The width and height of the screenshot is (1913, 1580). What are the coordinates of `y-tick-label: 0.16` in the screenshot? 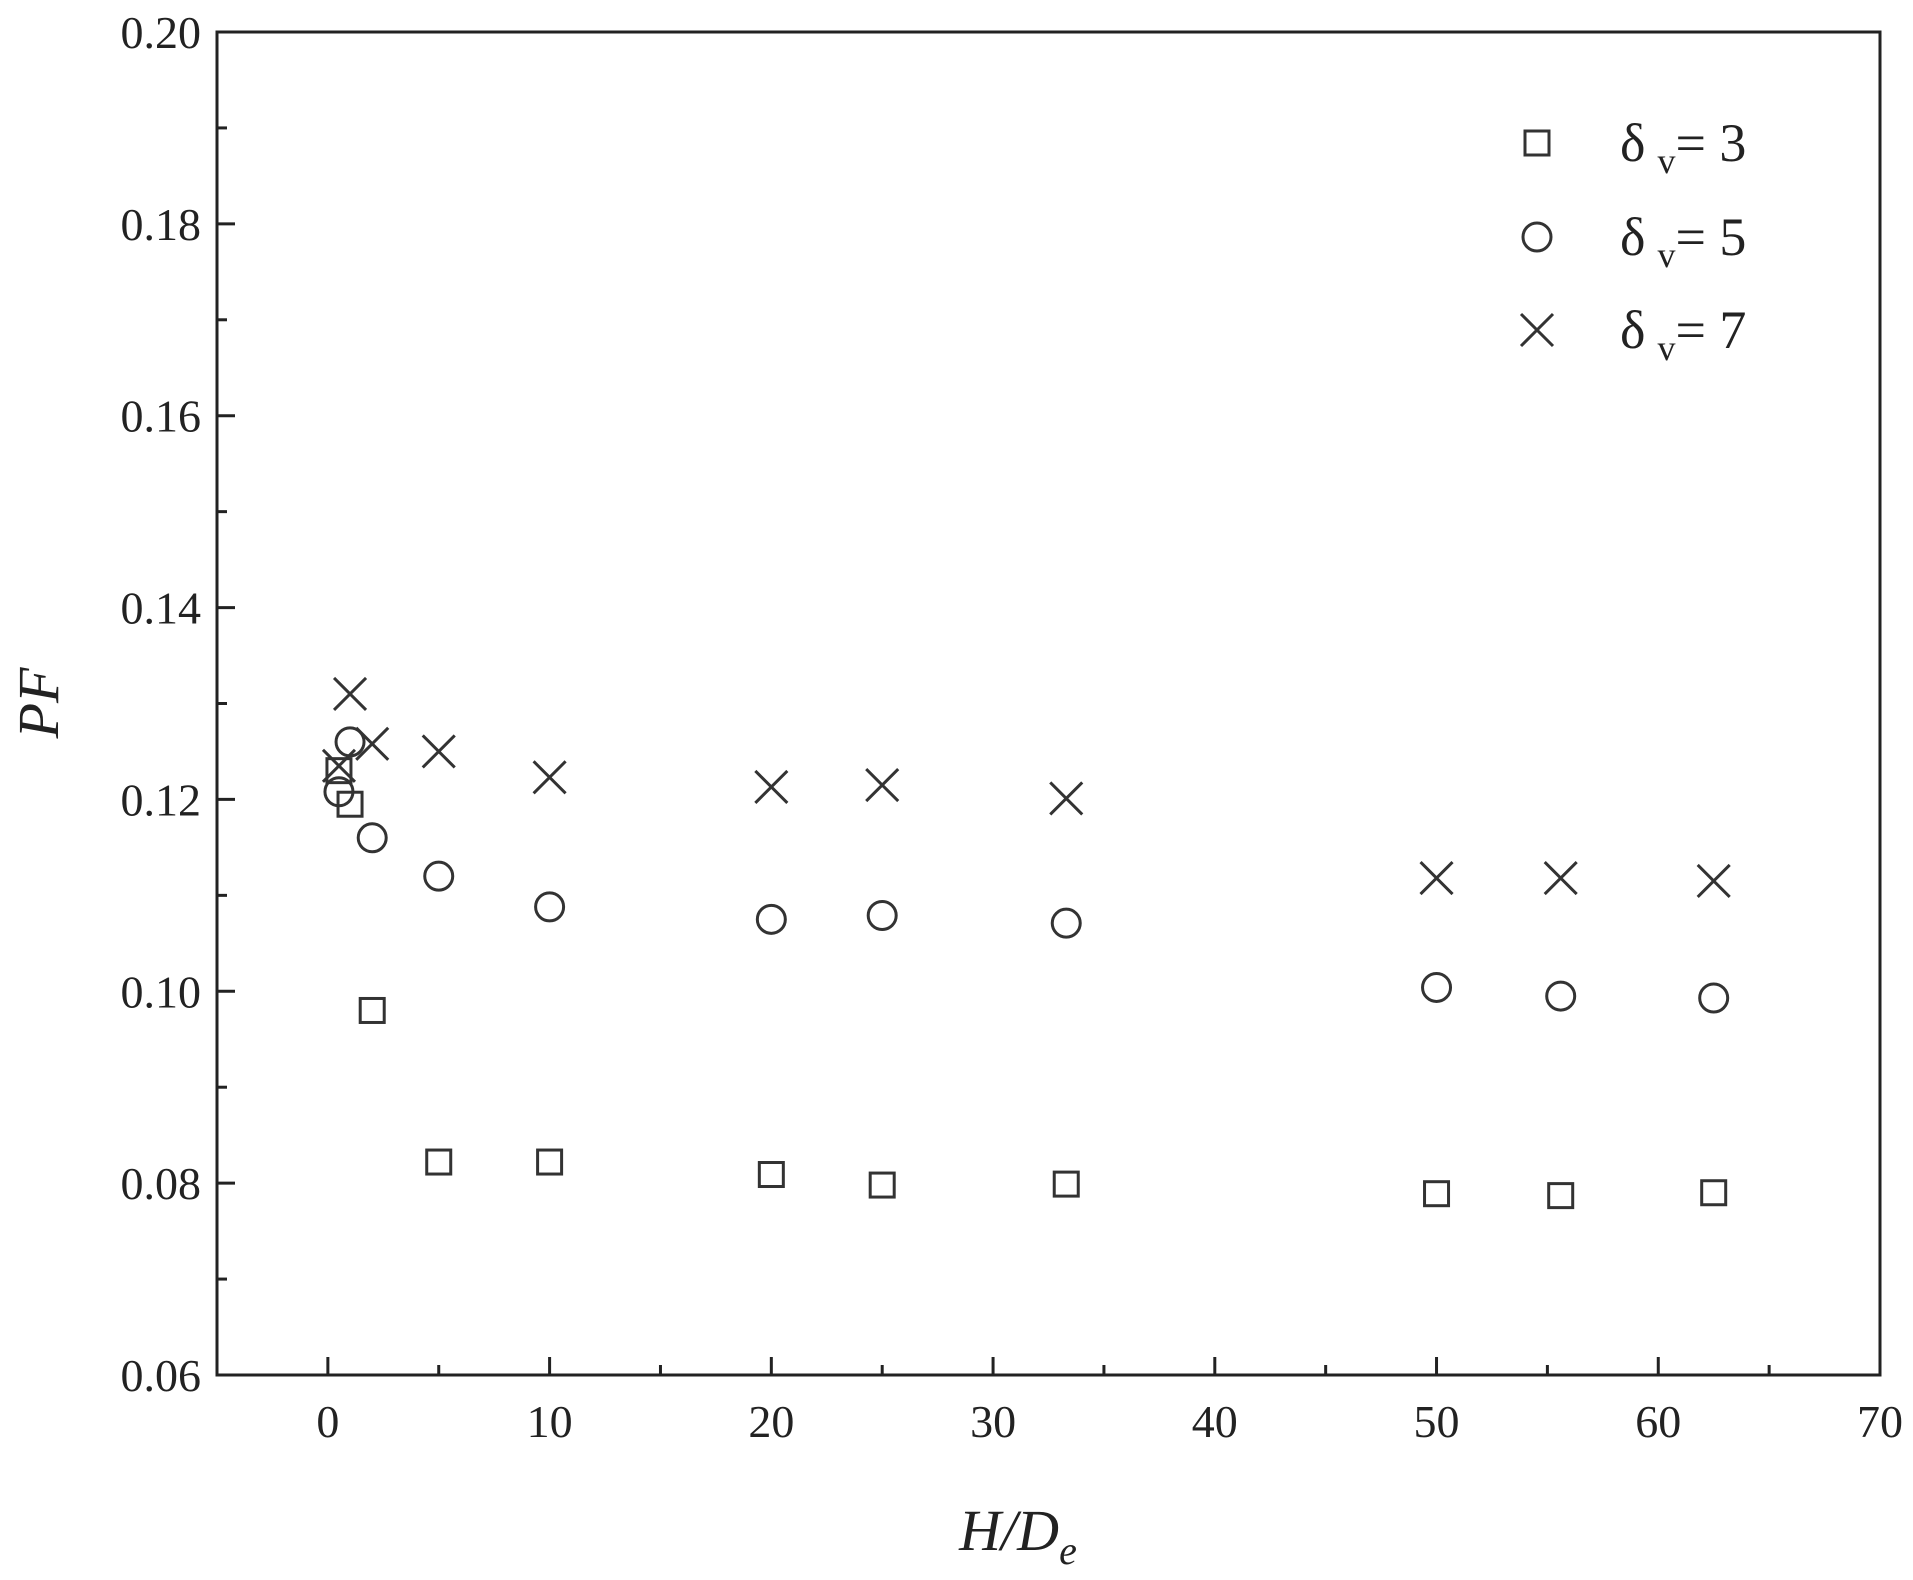 It's located at (161, 416).